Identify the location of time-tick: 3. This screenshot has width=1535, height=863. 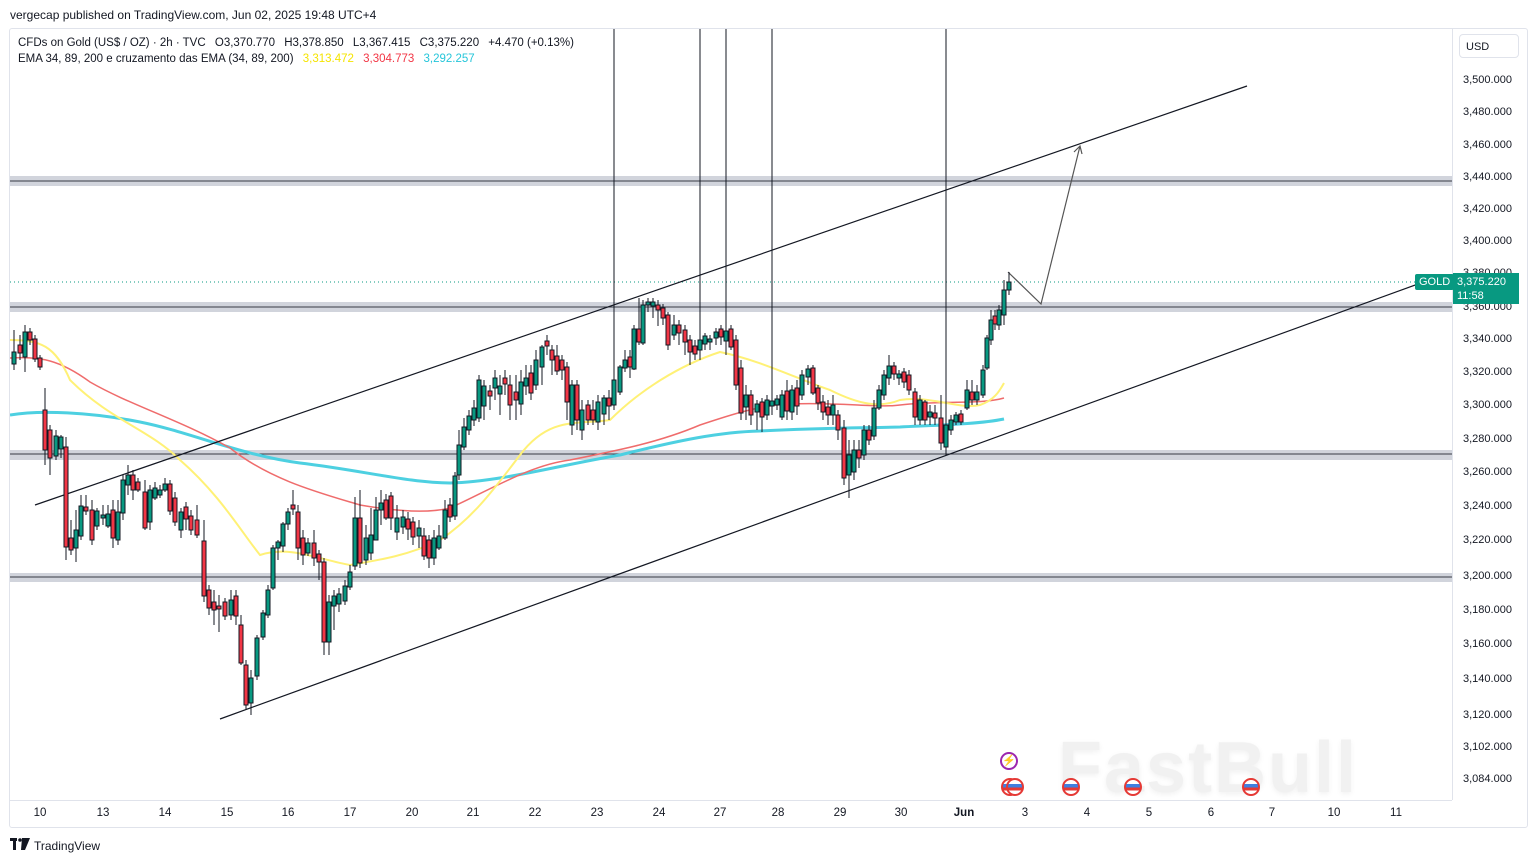
(1025, 813).